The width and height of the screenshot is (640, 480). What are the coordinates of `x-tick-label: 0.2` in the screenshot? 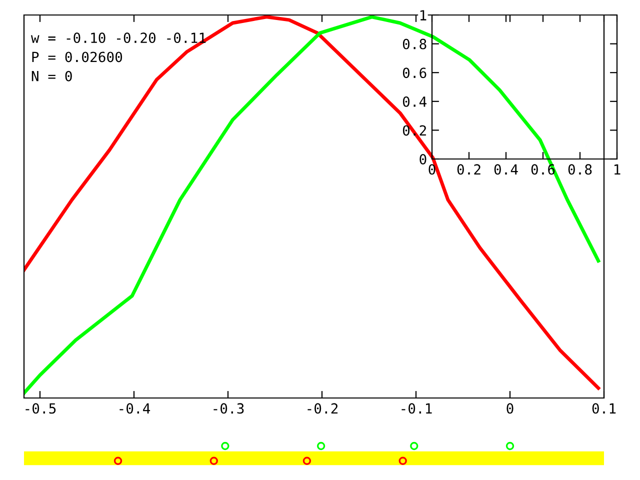 It's located at (468, 169).